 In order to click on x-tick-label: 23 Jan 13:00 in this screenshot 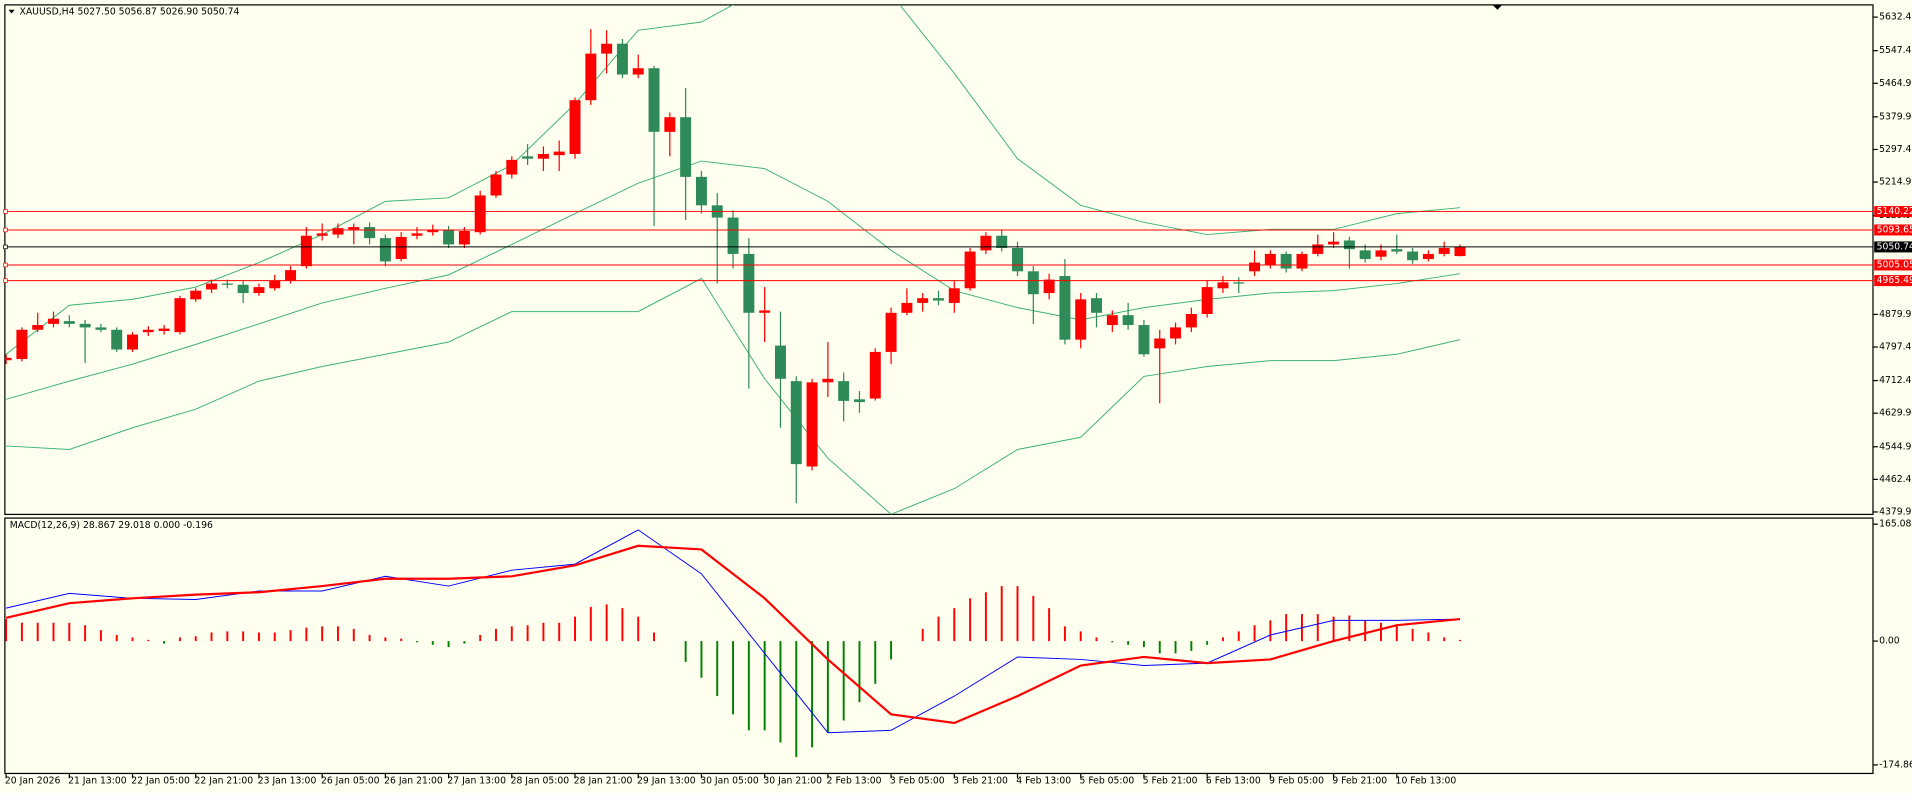, I will do `click(287, 780)`.